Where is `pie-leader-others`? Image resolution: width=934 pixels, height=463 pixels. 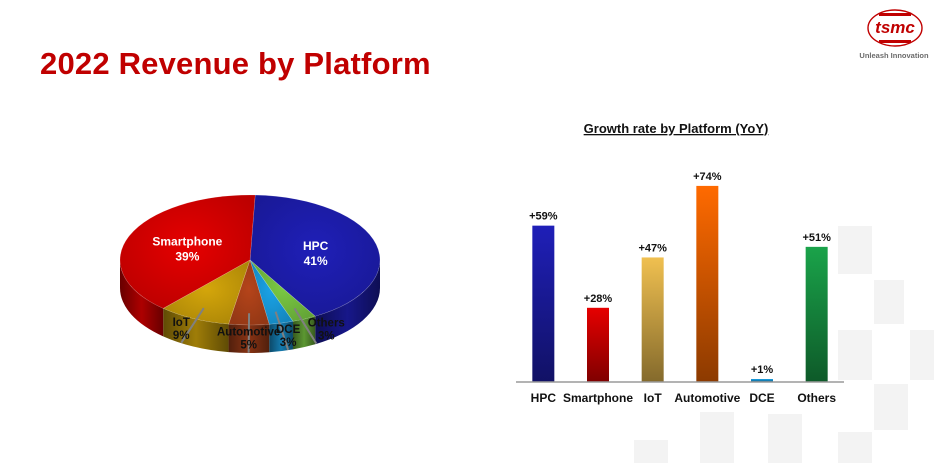 pie-leader-others is located at coordinates (305, 326).